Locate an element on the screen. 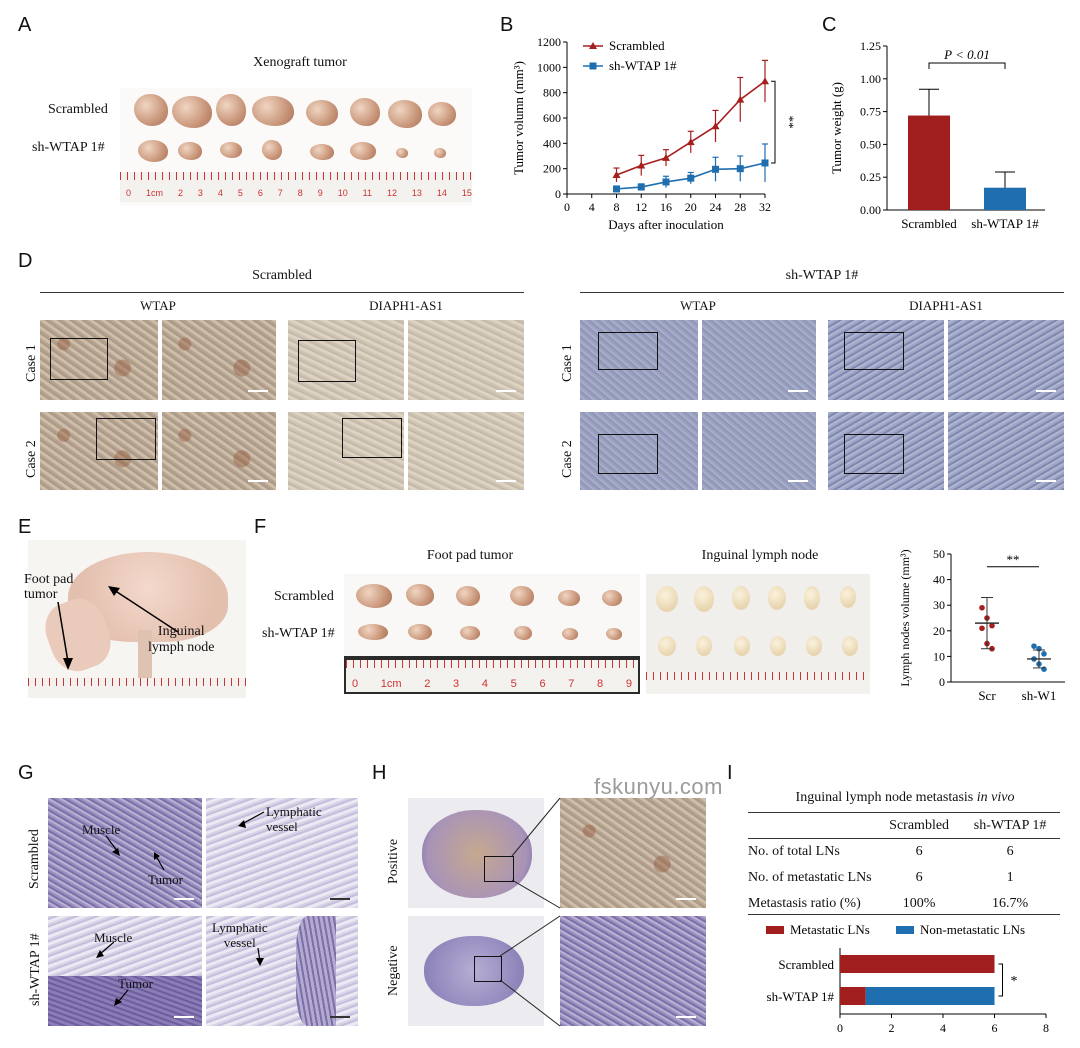 Image resolution: width=1080 pixels, height=1048 pixels. significance-label: * is located at coordinates (1014, 981).